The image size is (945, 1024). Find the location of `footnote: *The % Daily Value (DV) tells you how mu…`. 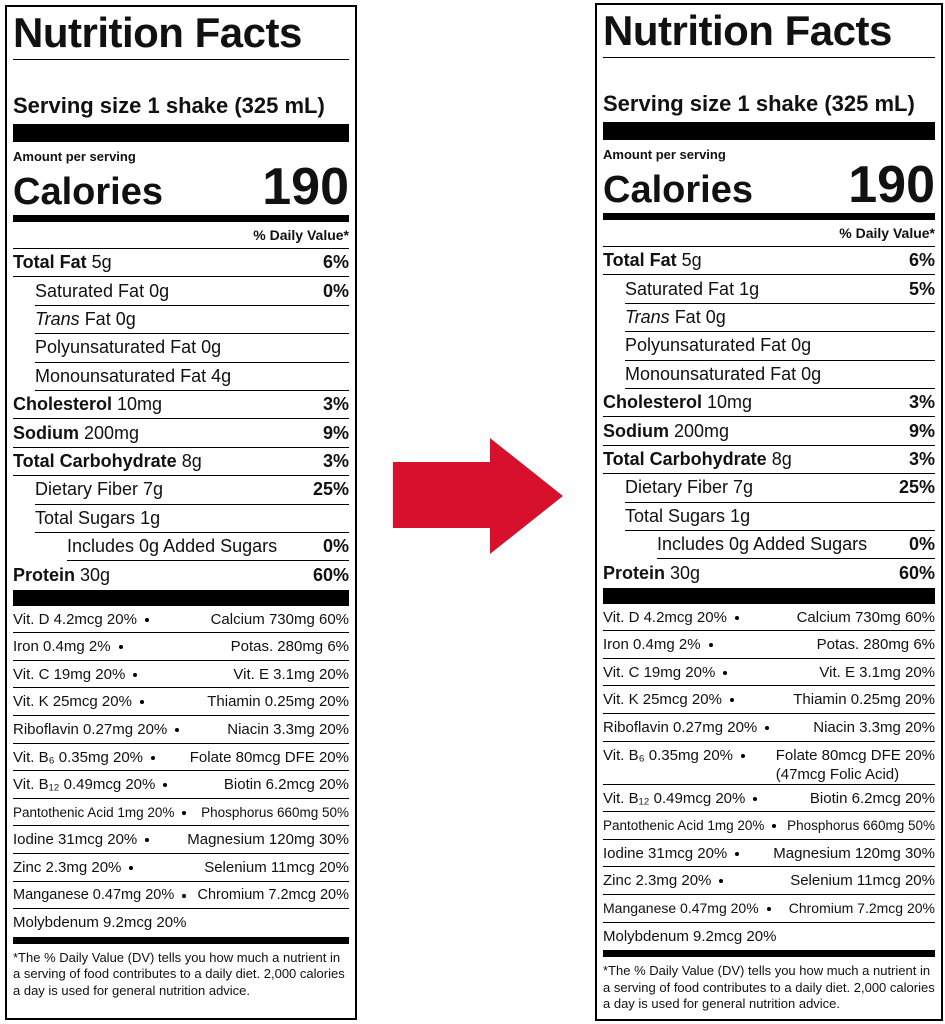

footnote: *The % Daily Value (DV) tells you how mu… is located at coordinates (181, 968).